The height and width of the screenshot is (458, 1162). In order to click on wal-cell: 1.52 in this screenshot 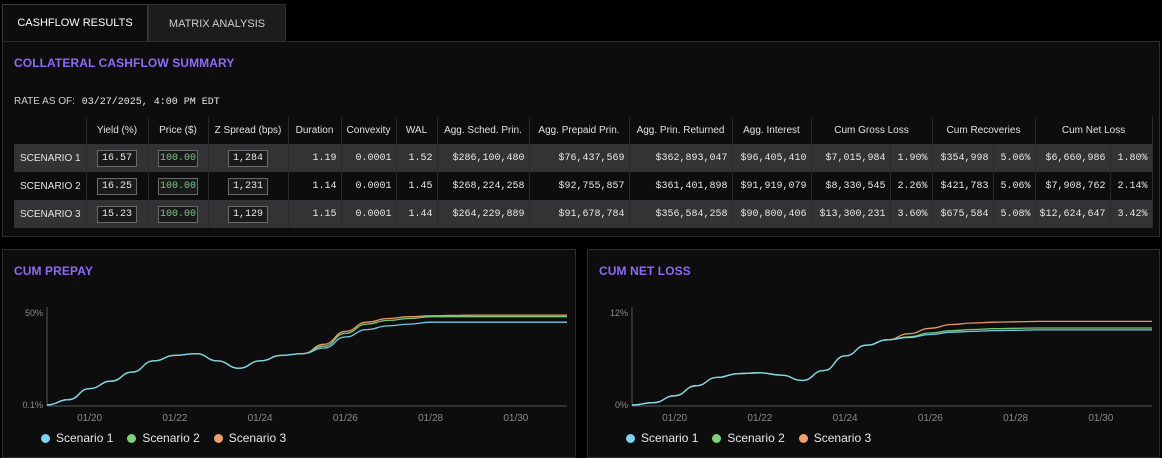, I will do `click(417, 158)`.